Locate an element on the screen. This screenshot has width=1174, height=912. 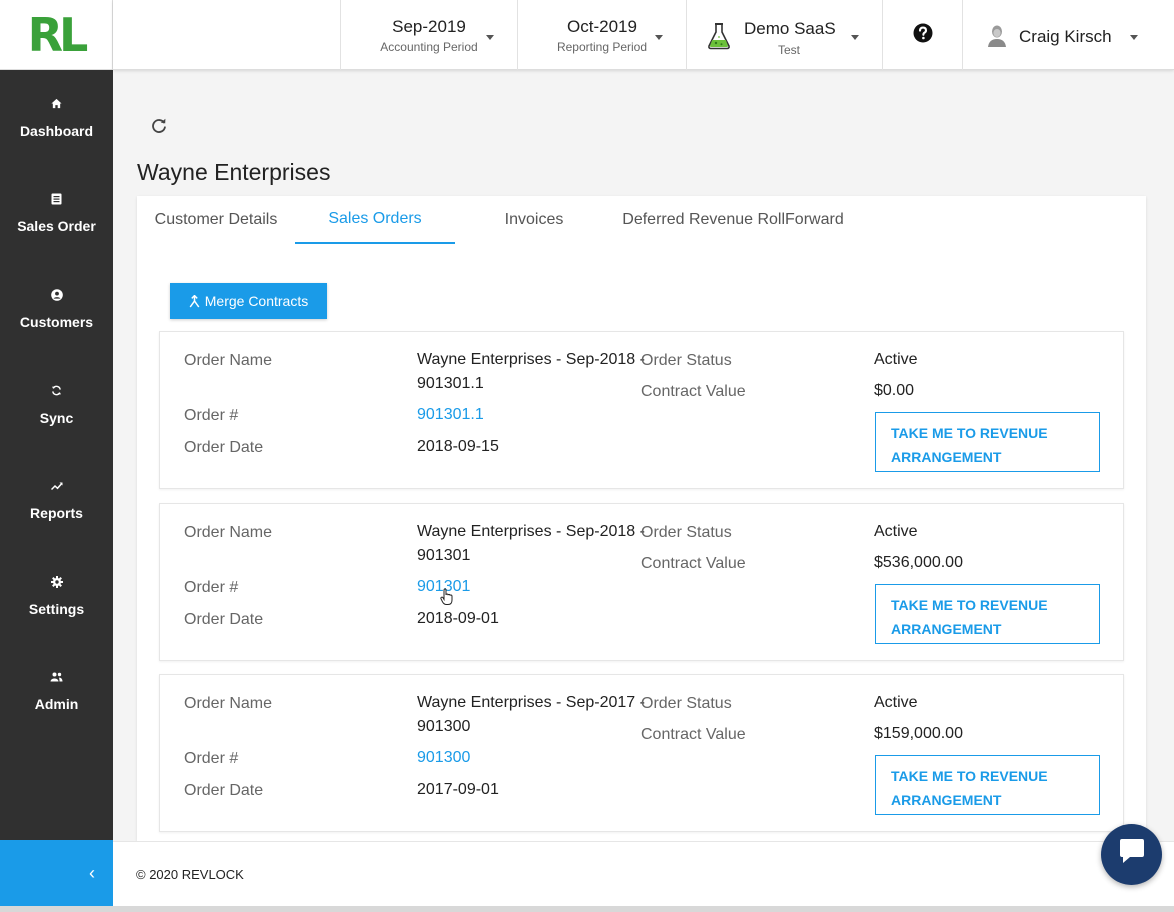
trending-icon is located at coordinates (57, 486).